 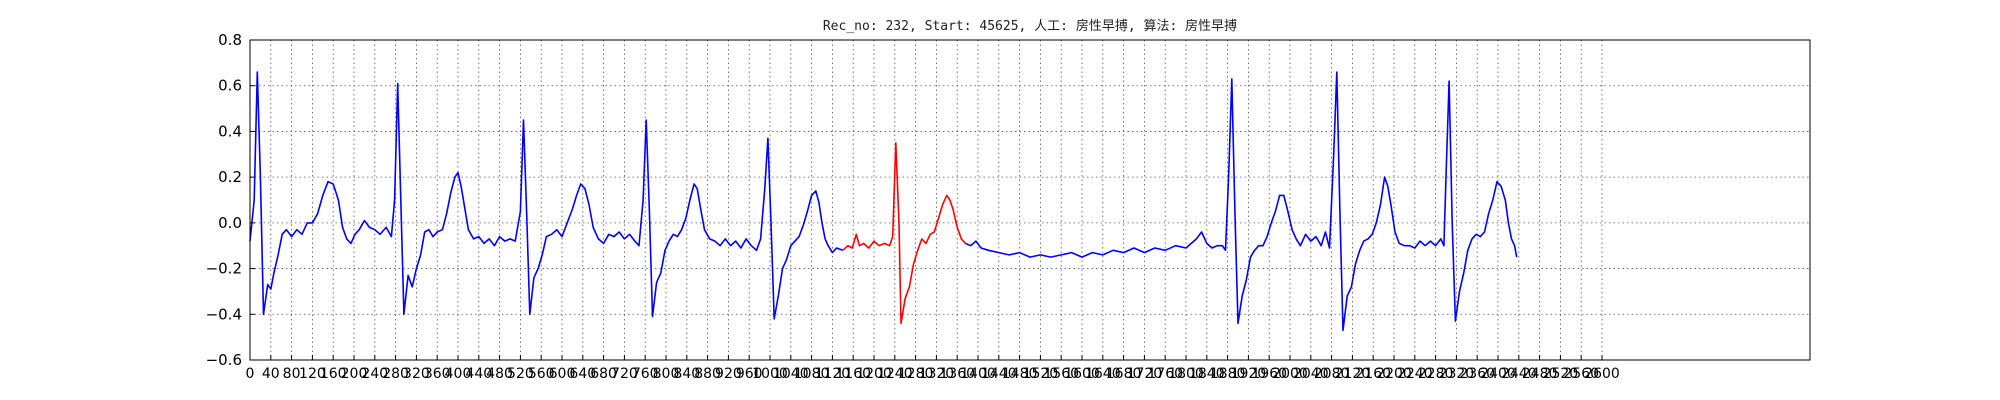 What do you see at coordinates (1165, 374) in the screenshot?
I see `x-tick-label: 1760` at bounding box center [1165, 374].